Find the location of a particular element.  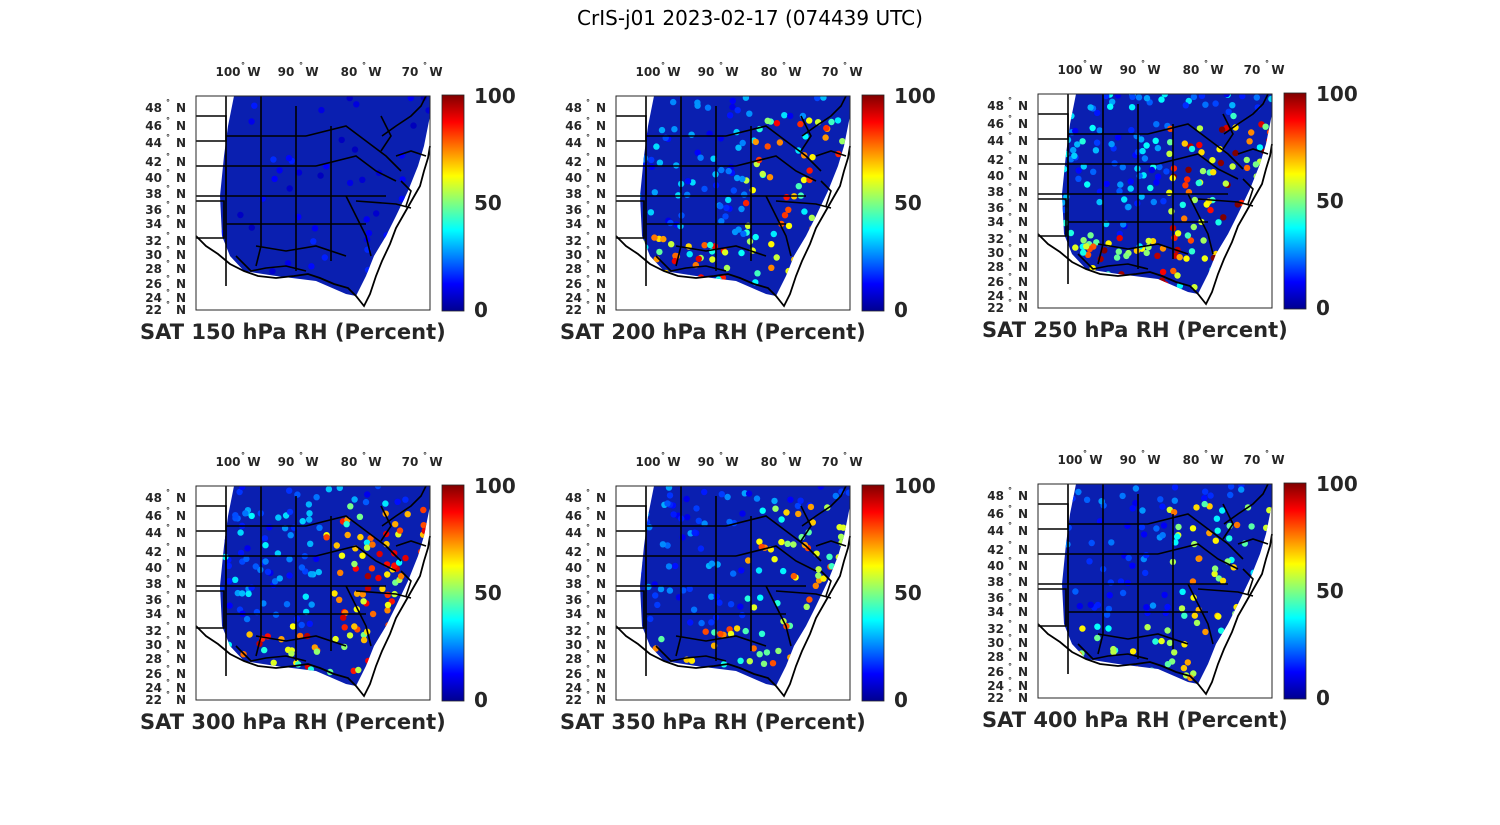

colorbar-tick-label: 100 is located at coordinates (915, 96).